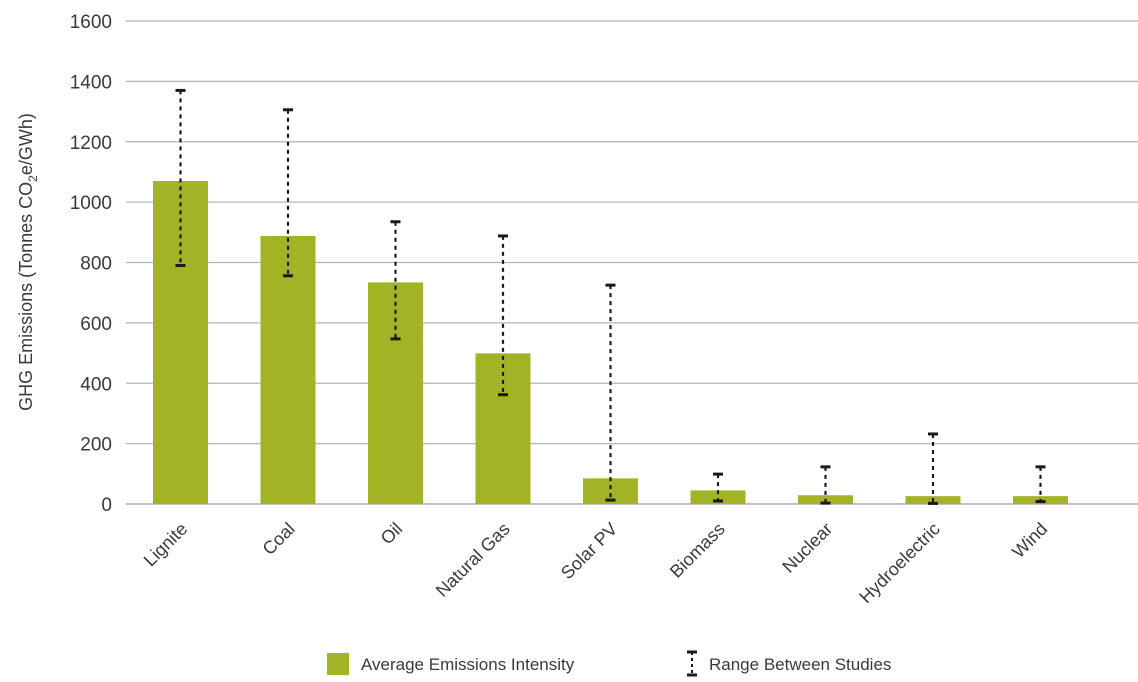  I want to click on y-tick-label: 0, so click(106, 505).